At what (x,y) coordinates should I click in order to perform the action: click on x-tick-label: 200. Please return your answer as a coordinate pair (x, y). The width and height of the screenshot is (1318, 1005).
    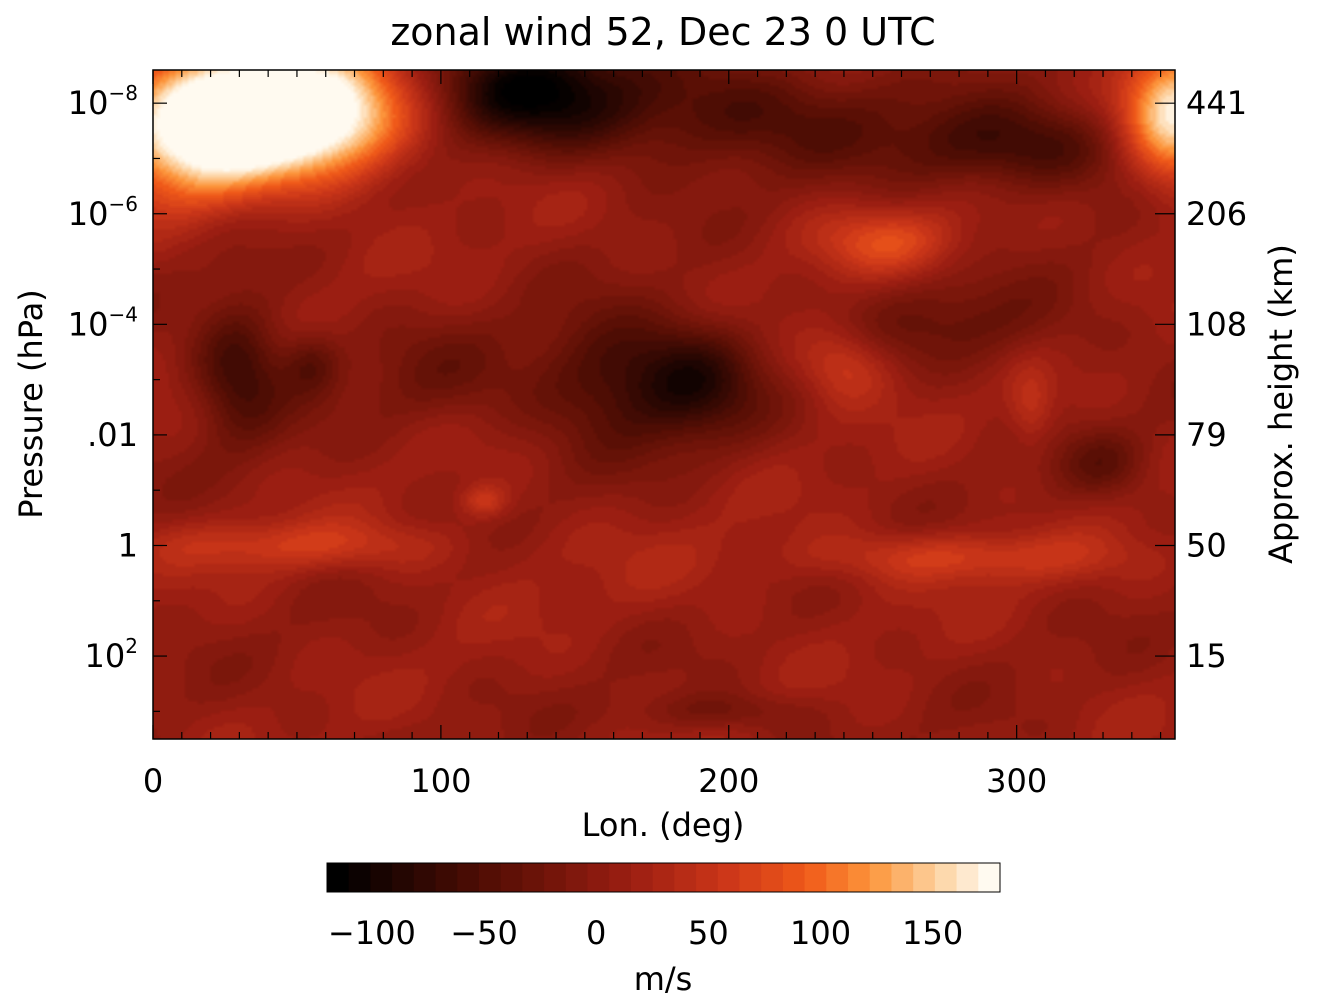
    Looking at the image, I should click on (728, 781).